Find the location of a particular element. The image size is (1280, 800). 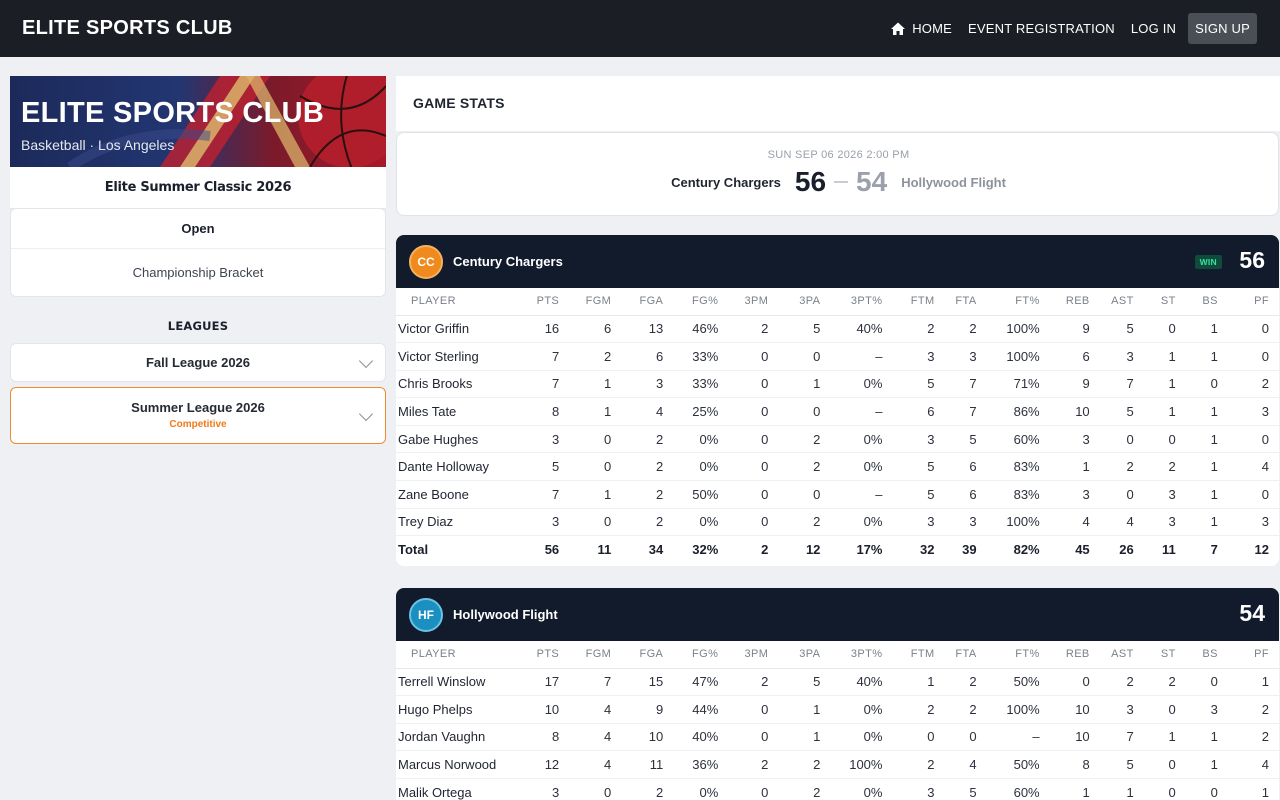

player-name: Dante Holloway is located at coordinates (464, 467).